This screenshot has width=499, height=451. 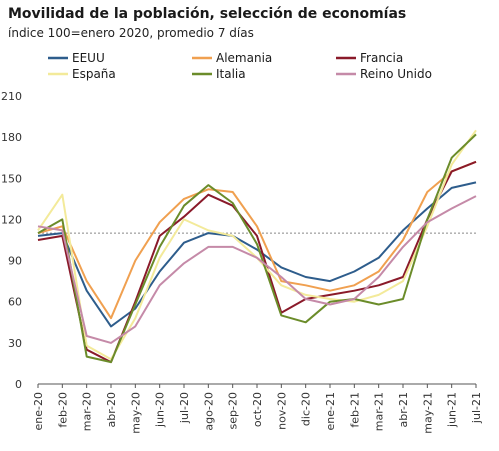 I want to click on y-tick-label: 210, so click(x=11, y=96).